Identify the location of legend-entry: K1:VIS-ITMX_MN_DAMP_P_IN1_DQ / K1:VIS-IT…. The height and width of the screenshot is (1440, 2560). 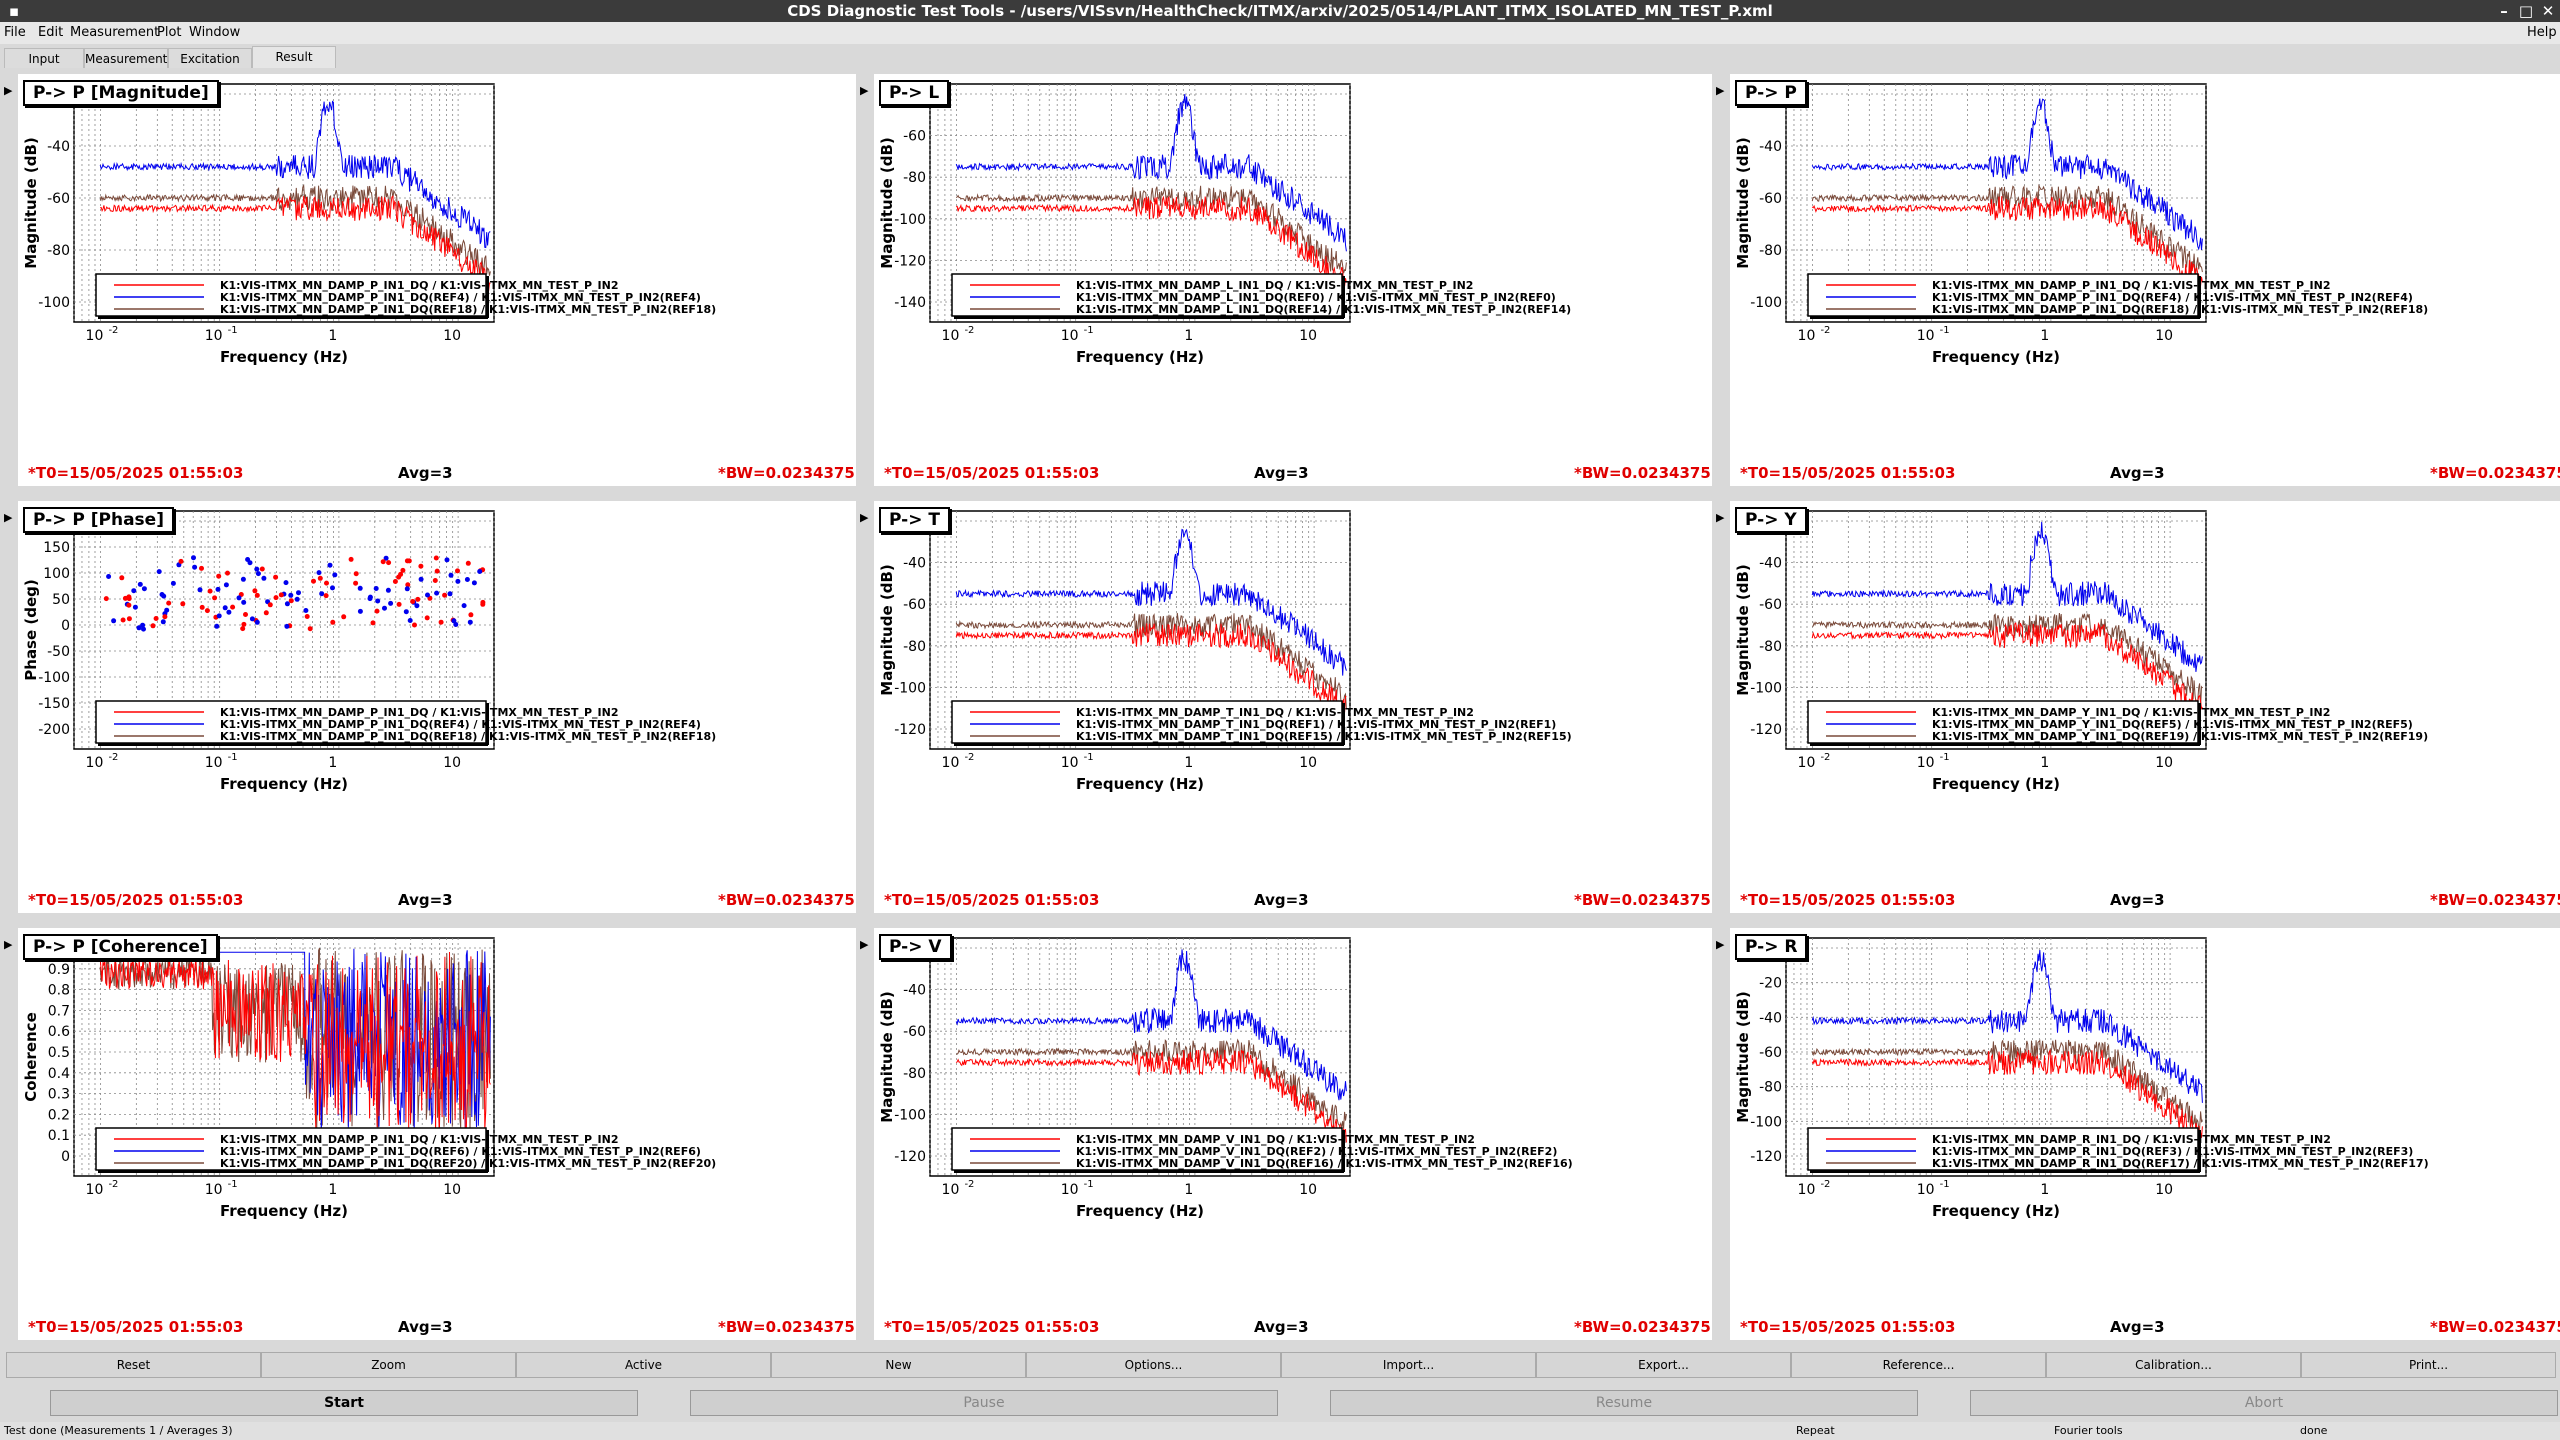
(419, 285).